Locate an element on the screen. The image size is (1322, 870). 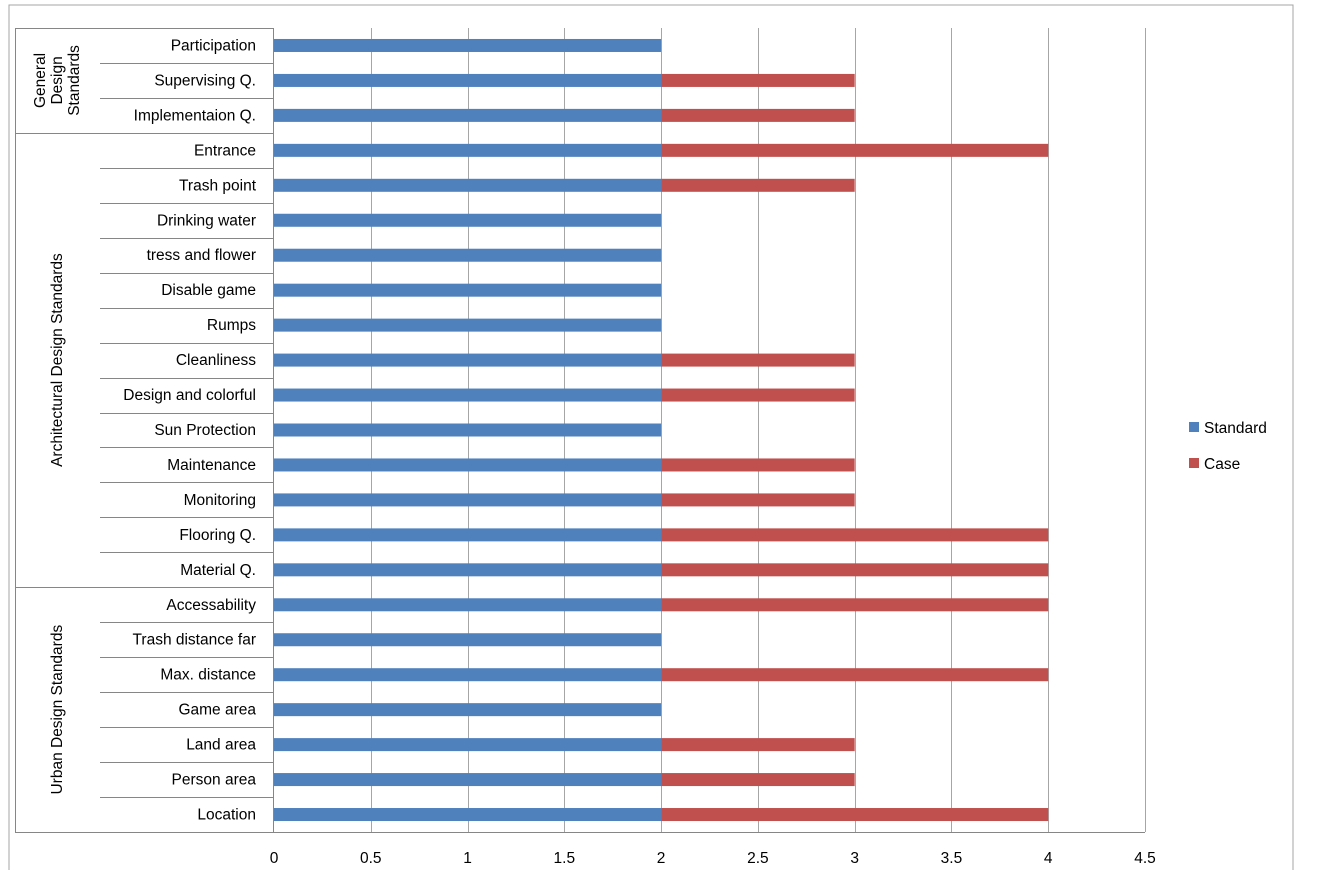
legend-label: Case is located at coordinates (1222, 464).